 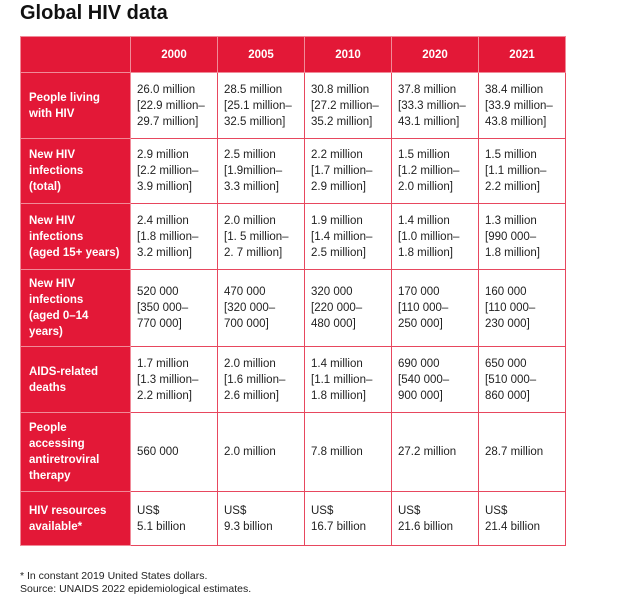 What do you see at coordinates (75, 236) in the screenshot?
I see `row-header: New HIV infections (aged 15+ years)` at bounding box center [75, 236].